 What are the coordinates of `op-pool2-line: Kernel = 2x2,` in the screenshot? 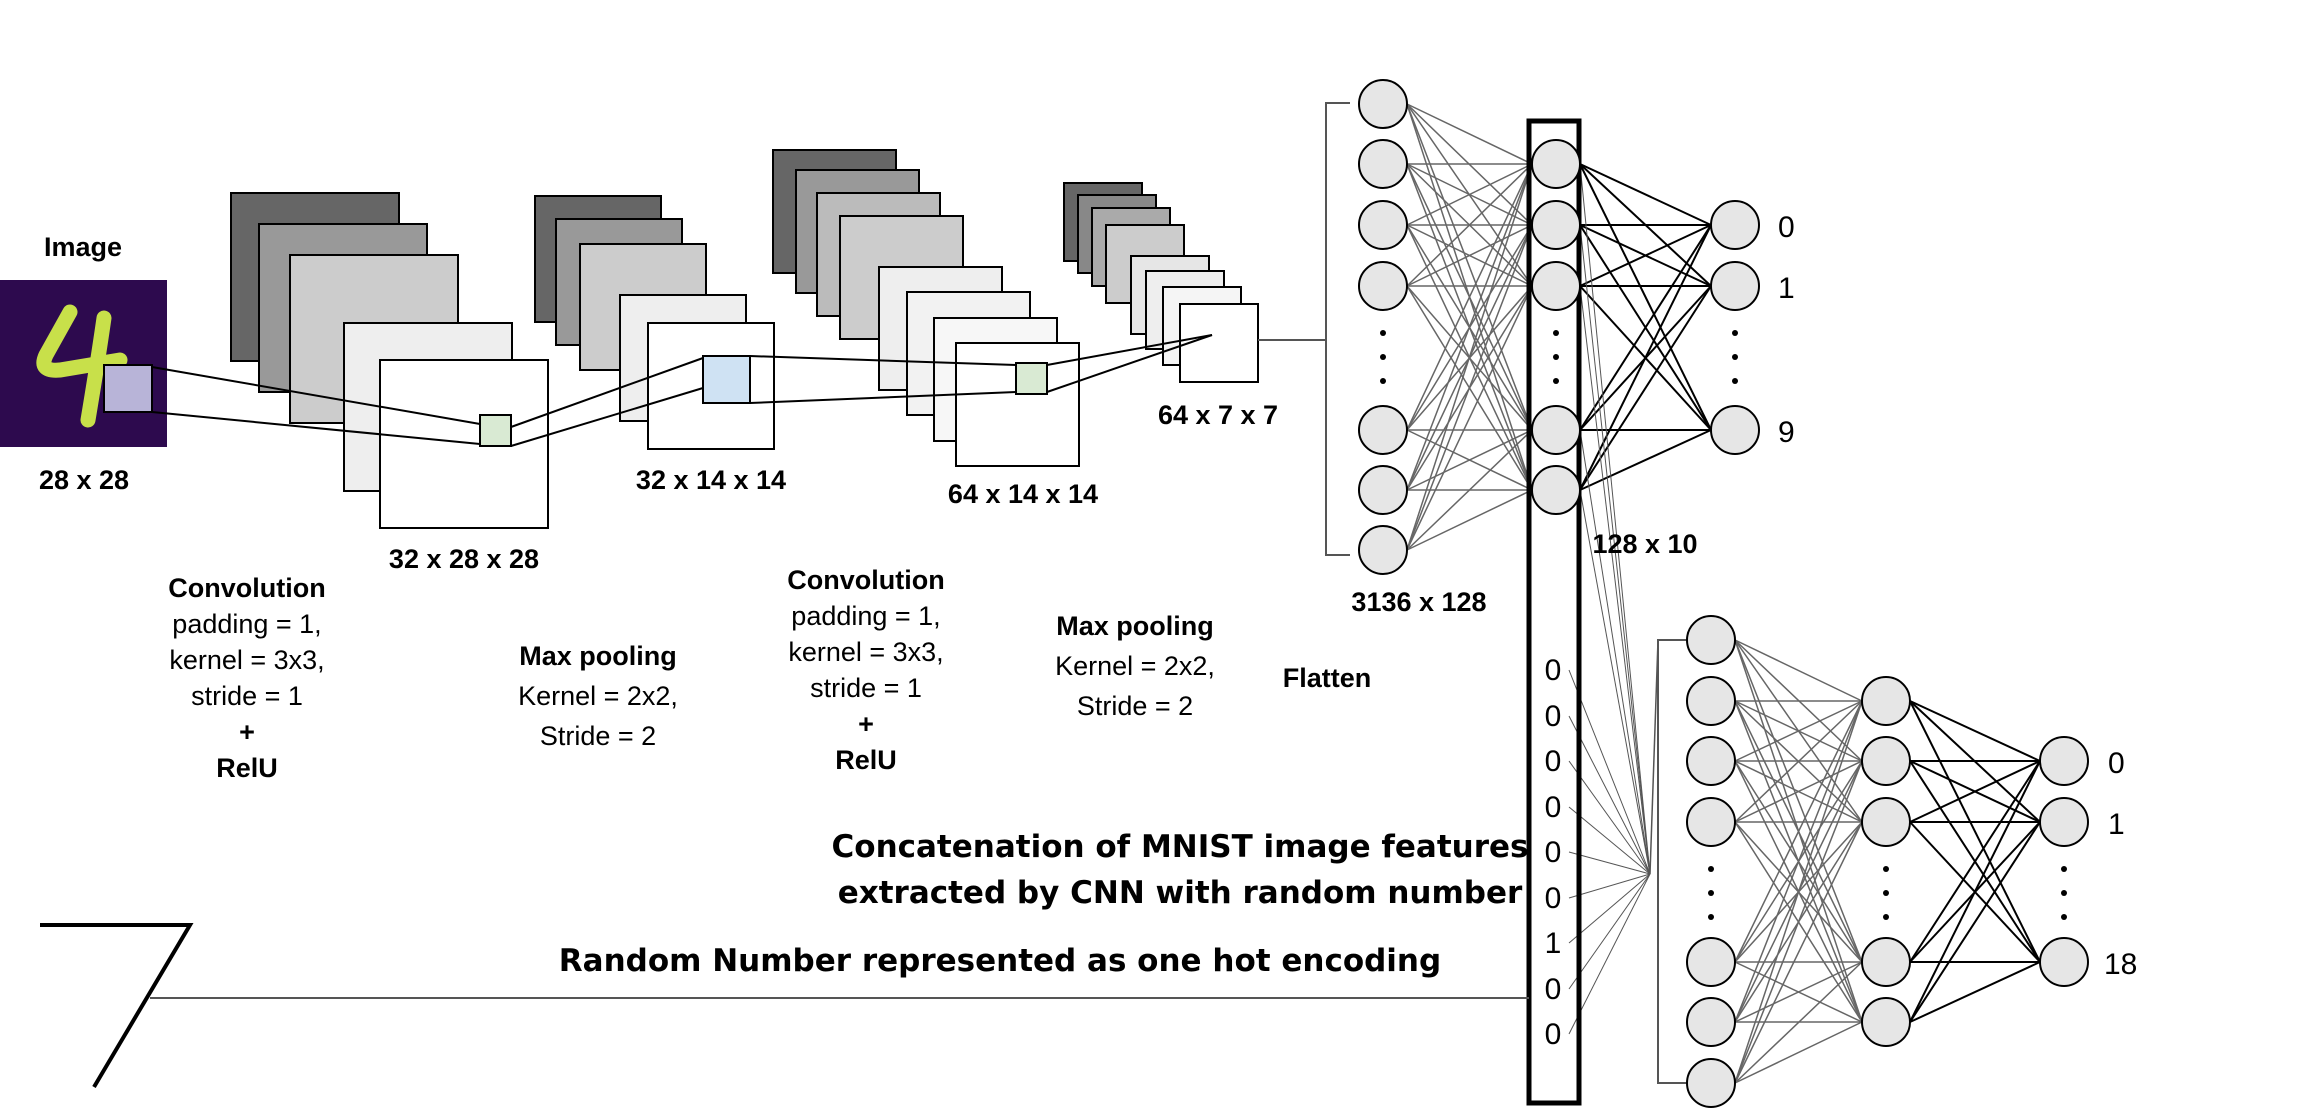 It's located at (1135, 666).